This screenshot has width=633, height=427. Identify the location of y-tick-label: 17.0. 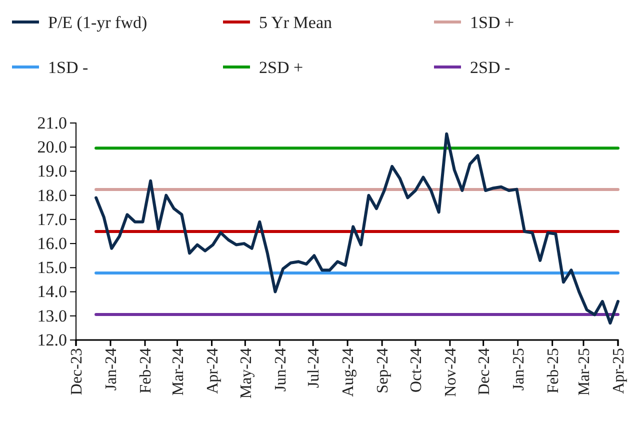
(52, 219).